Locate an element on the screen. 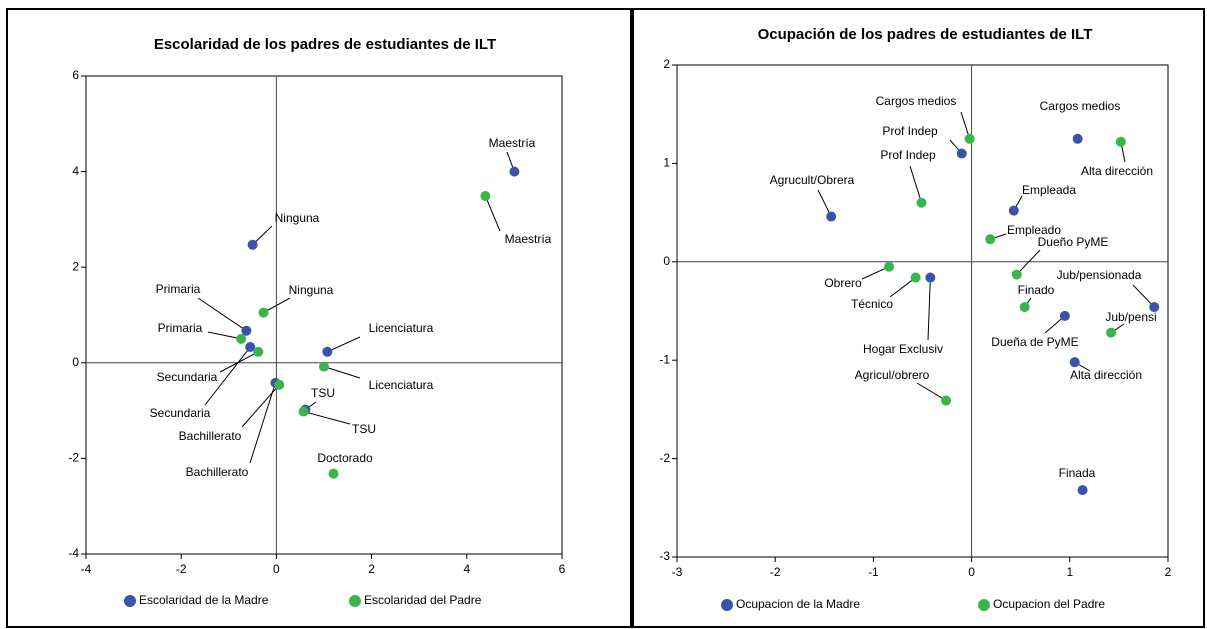 The height and width of the screenshot is (629, 1207). y-tick-label: 4 is located at coordinates (75, 171).